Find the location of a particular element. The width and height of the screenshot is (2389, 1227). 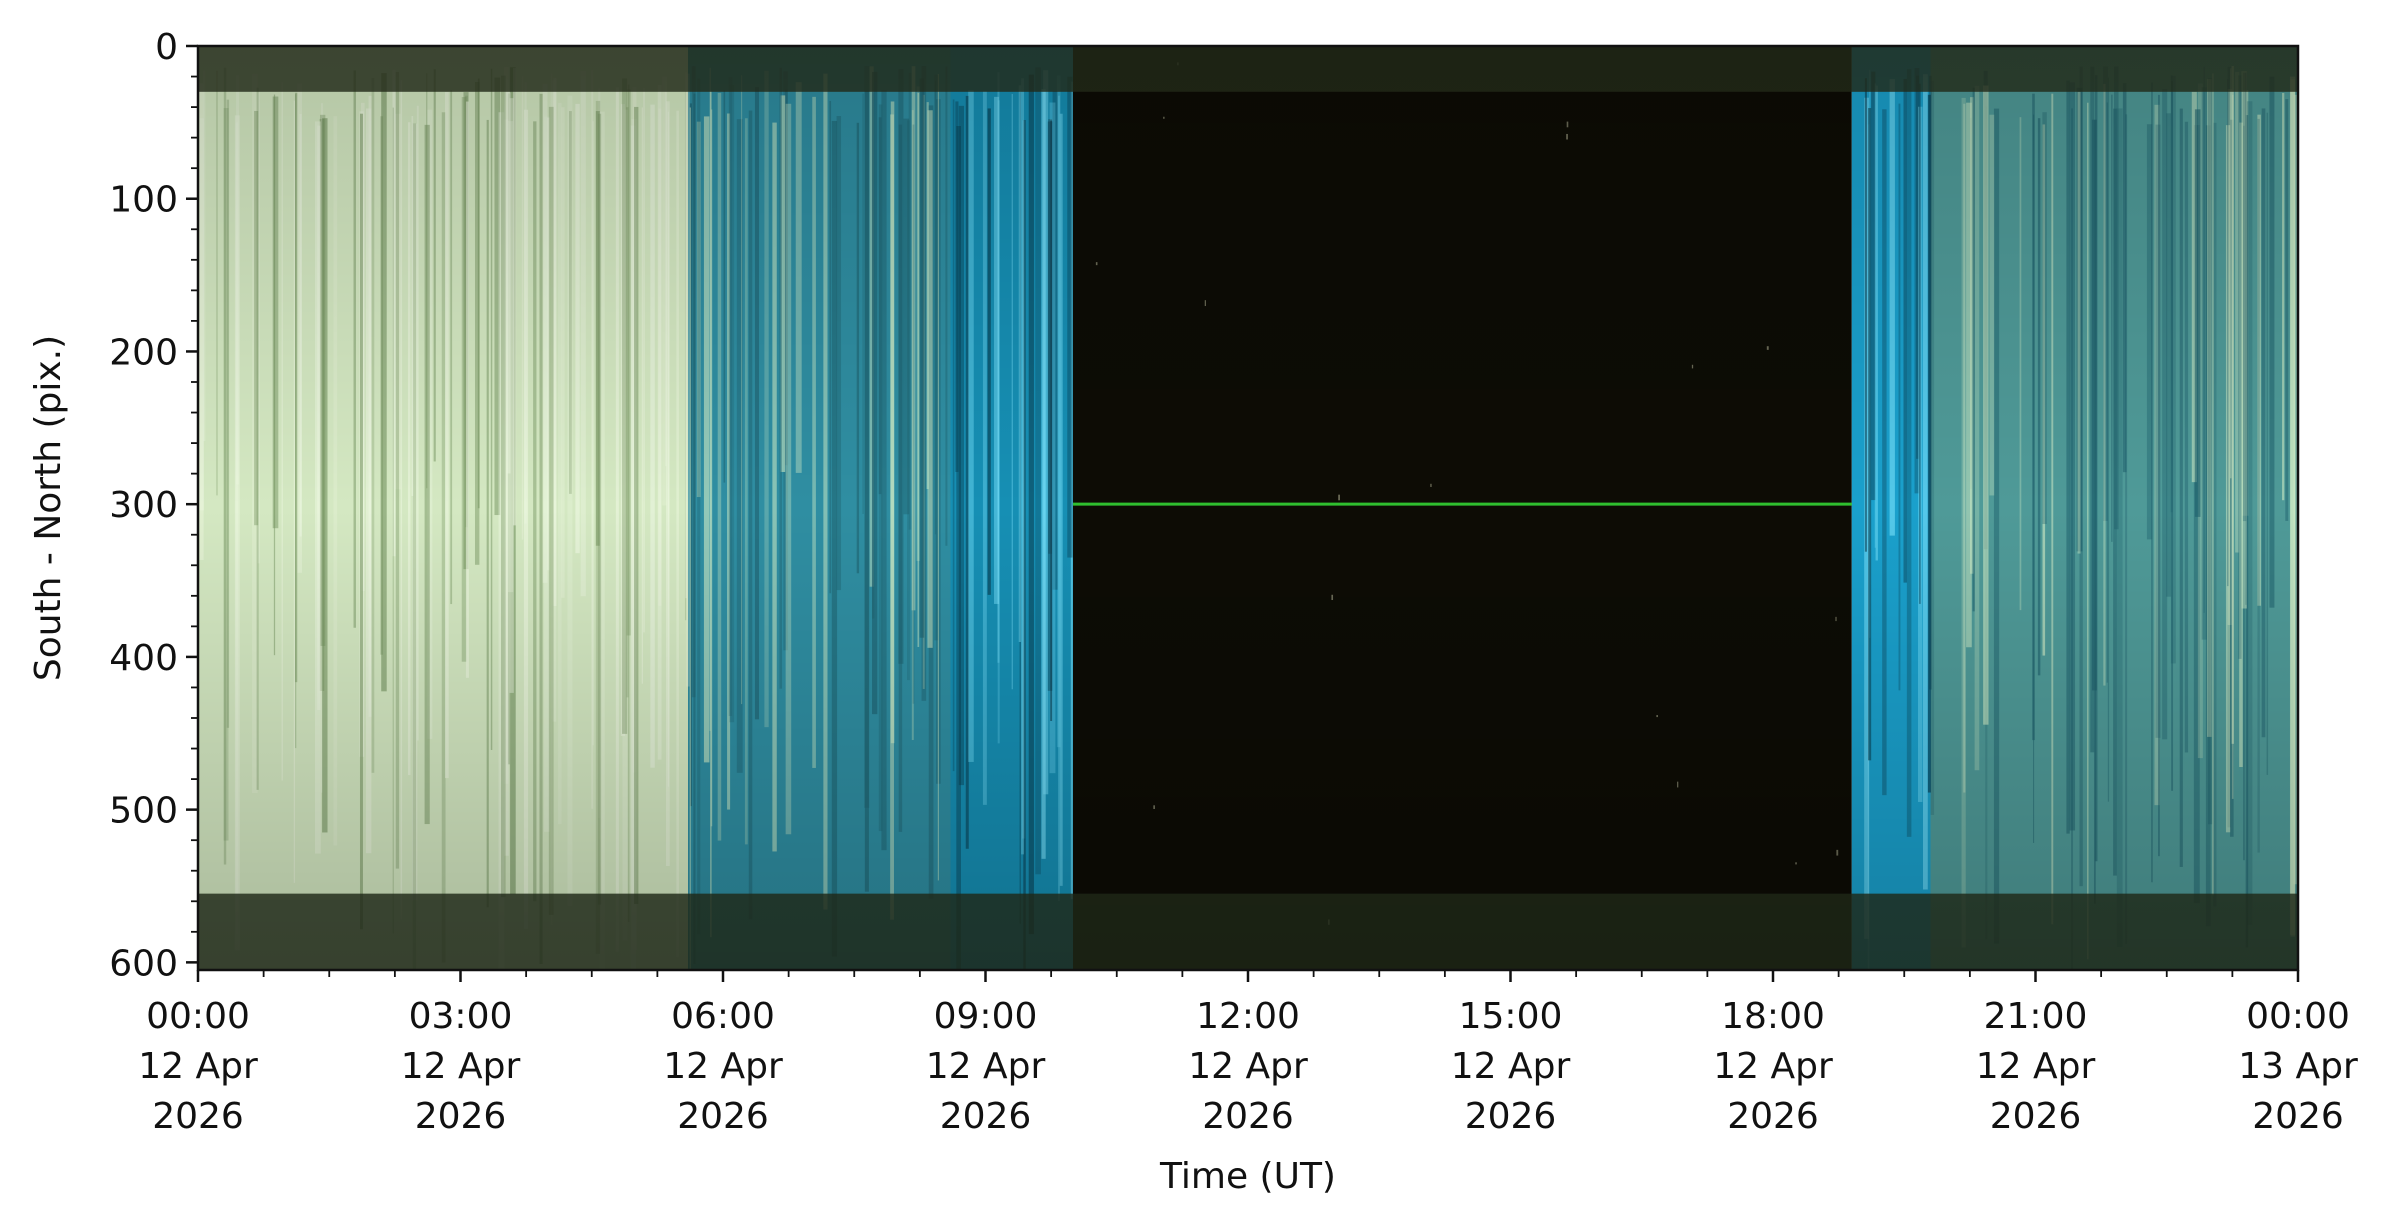

y-tick-label: 500 is located at coordinates (143, 811).